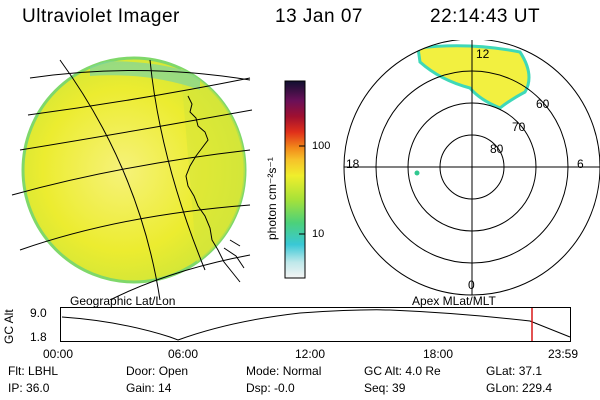  Describe the element at coordinates (318, 234) in the screenshot. I see `colorbar-tick-10: 10` at that location.